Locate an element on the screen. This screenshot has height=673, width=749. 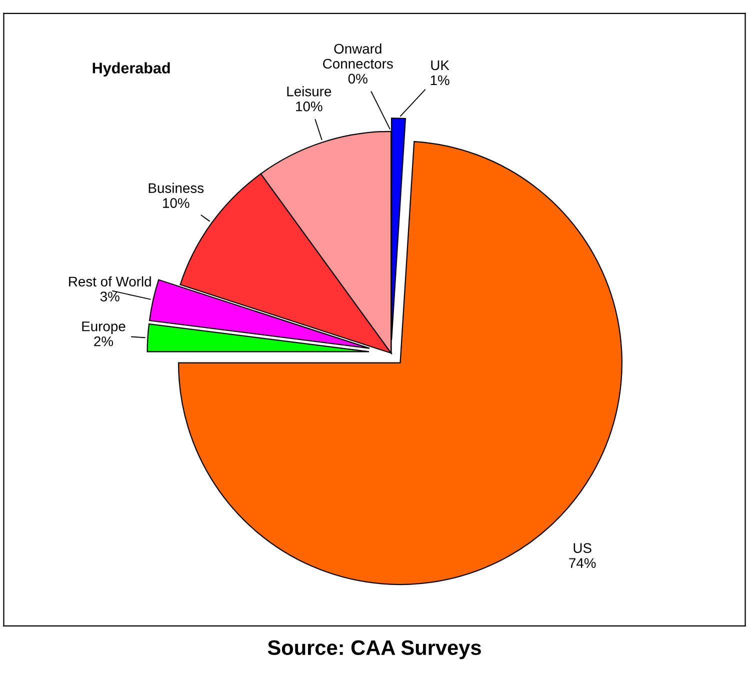
data-label: 1% is located at coordinates (440, 80).